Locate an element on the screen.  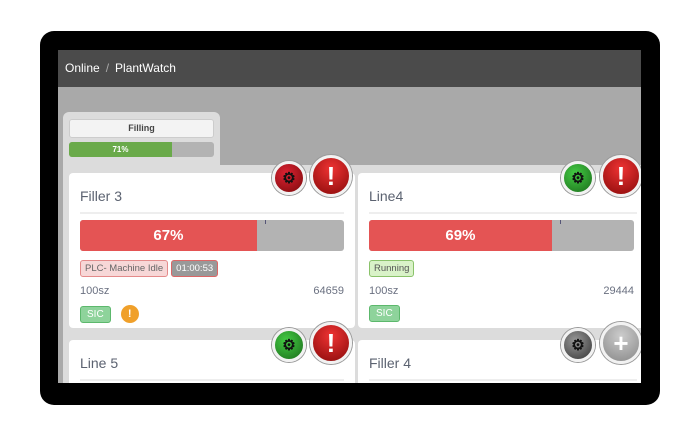
count-value: 64659 is located at coordinates (328, 291).